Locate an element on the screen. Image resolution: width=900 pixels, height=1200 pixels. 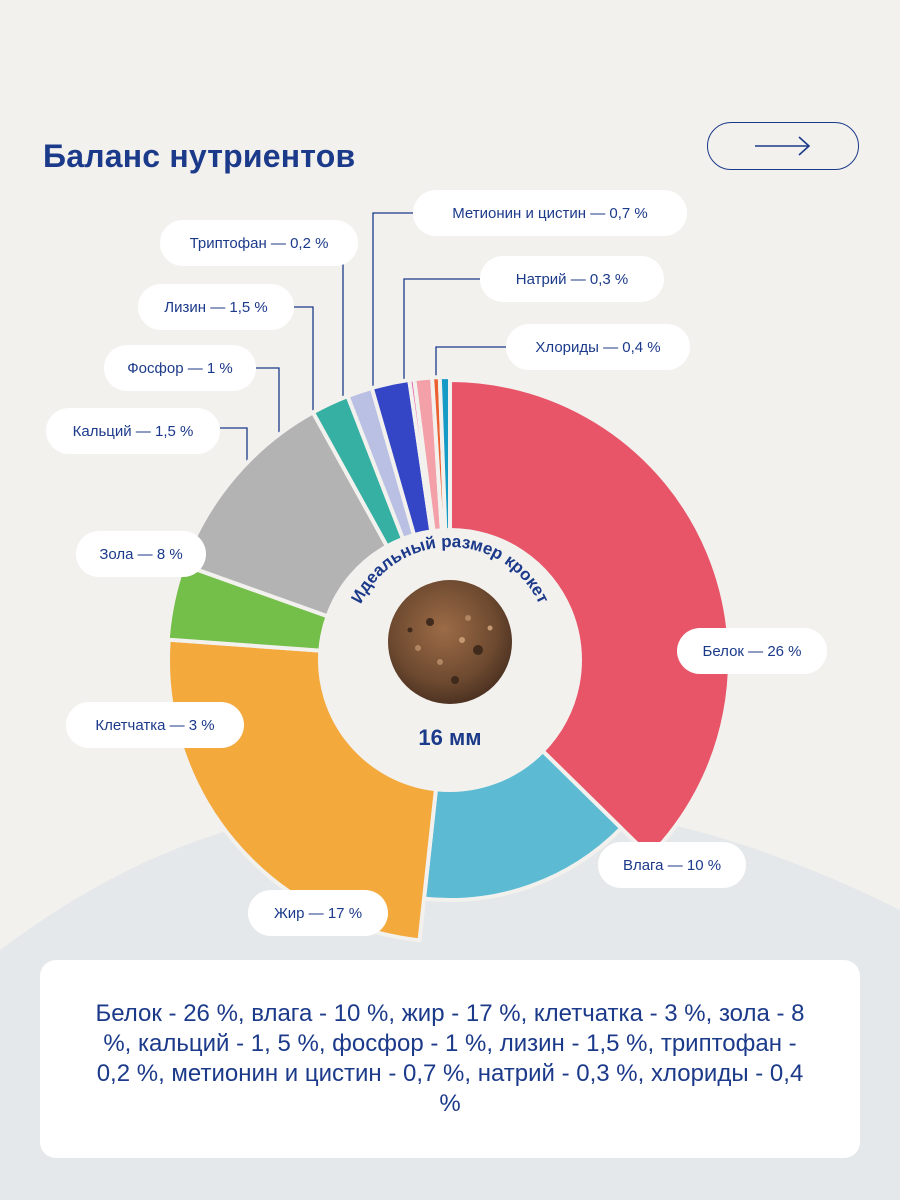
leader-lines is located at coordinates (363, 341).